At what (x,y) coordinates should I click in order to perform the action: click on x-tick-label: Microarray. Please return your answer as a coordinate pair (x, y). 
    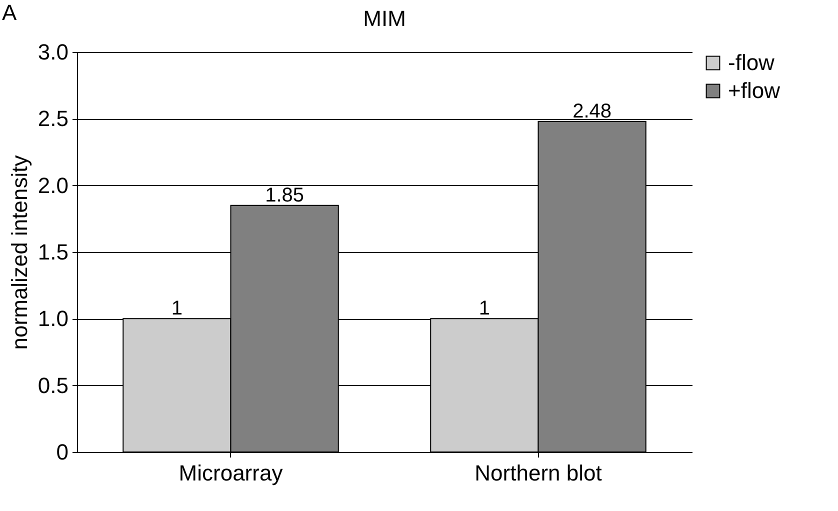
    Looking at the image, I should click on (230, 473).